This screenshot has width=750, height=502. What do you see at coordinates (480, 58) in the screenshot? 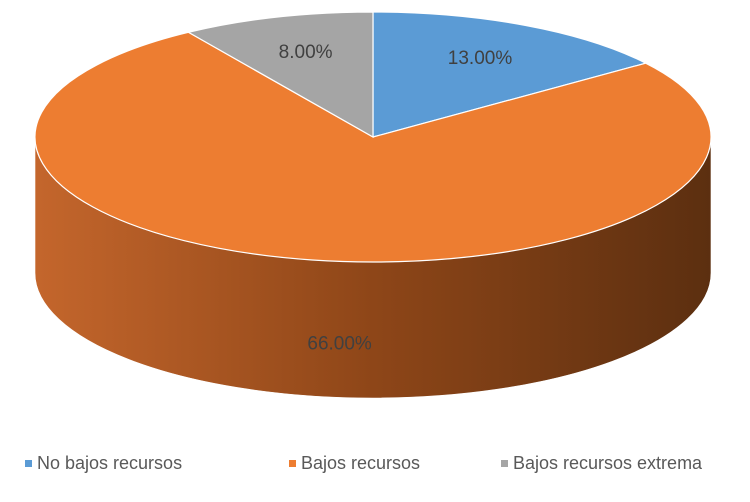
I see `data-label: 13.00%` at bounding box center [480, 58].